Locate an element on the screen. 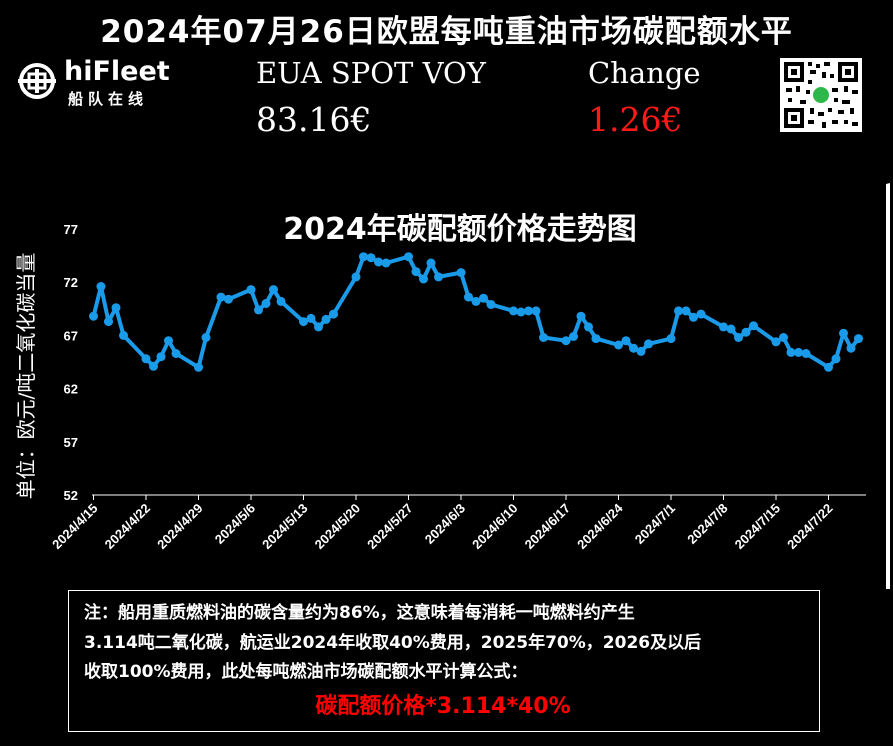  x-tick-label: 2024/6/17 is located at coordinates (548, 527).